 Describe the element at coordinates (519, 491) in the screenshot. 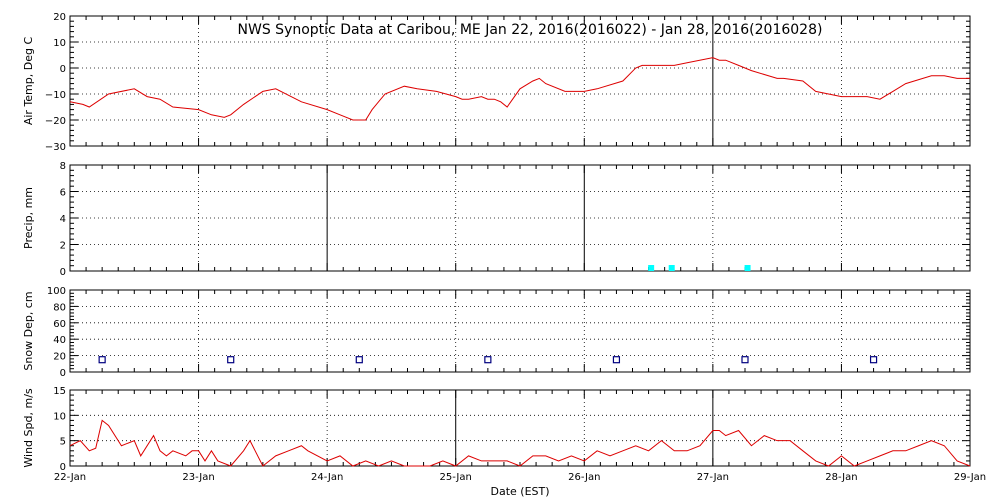

I see `x-axis-label: Date (EST)` at that location.